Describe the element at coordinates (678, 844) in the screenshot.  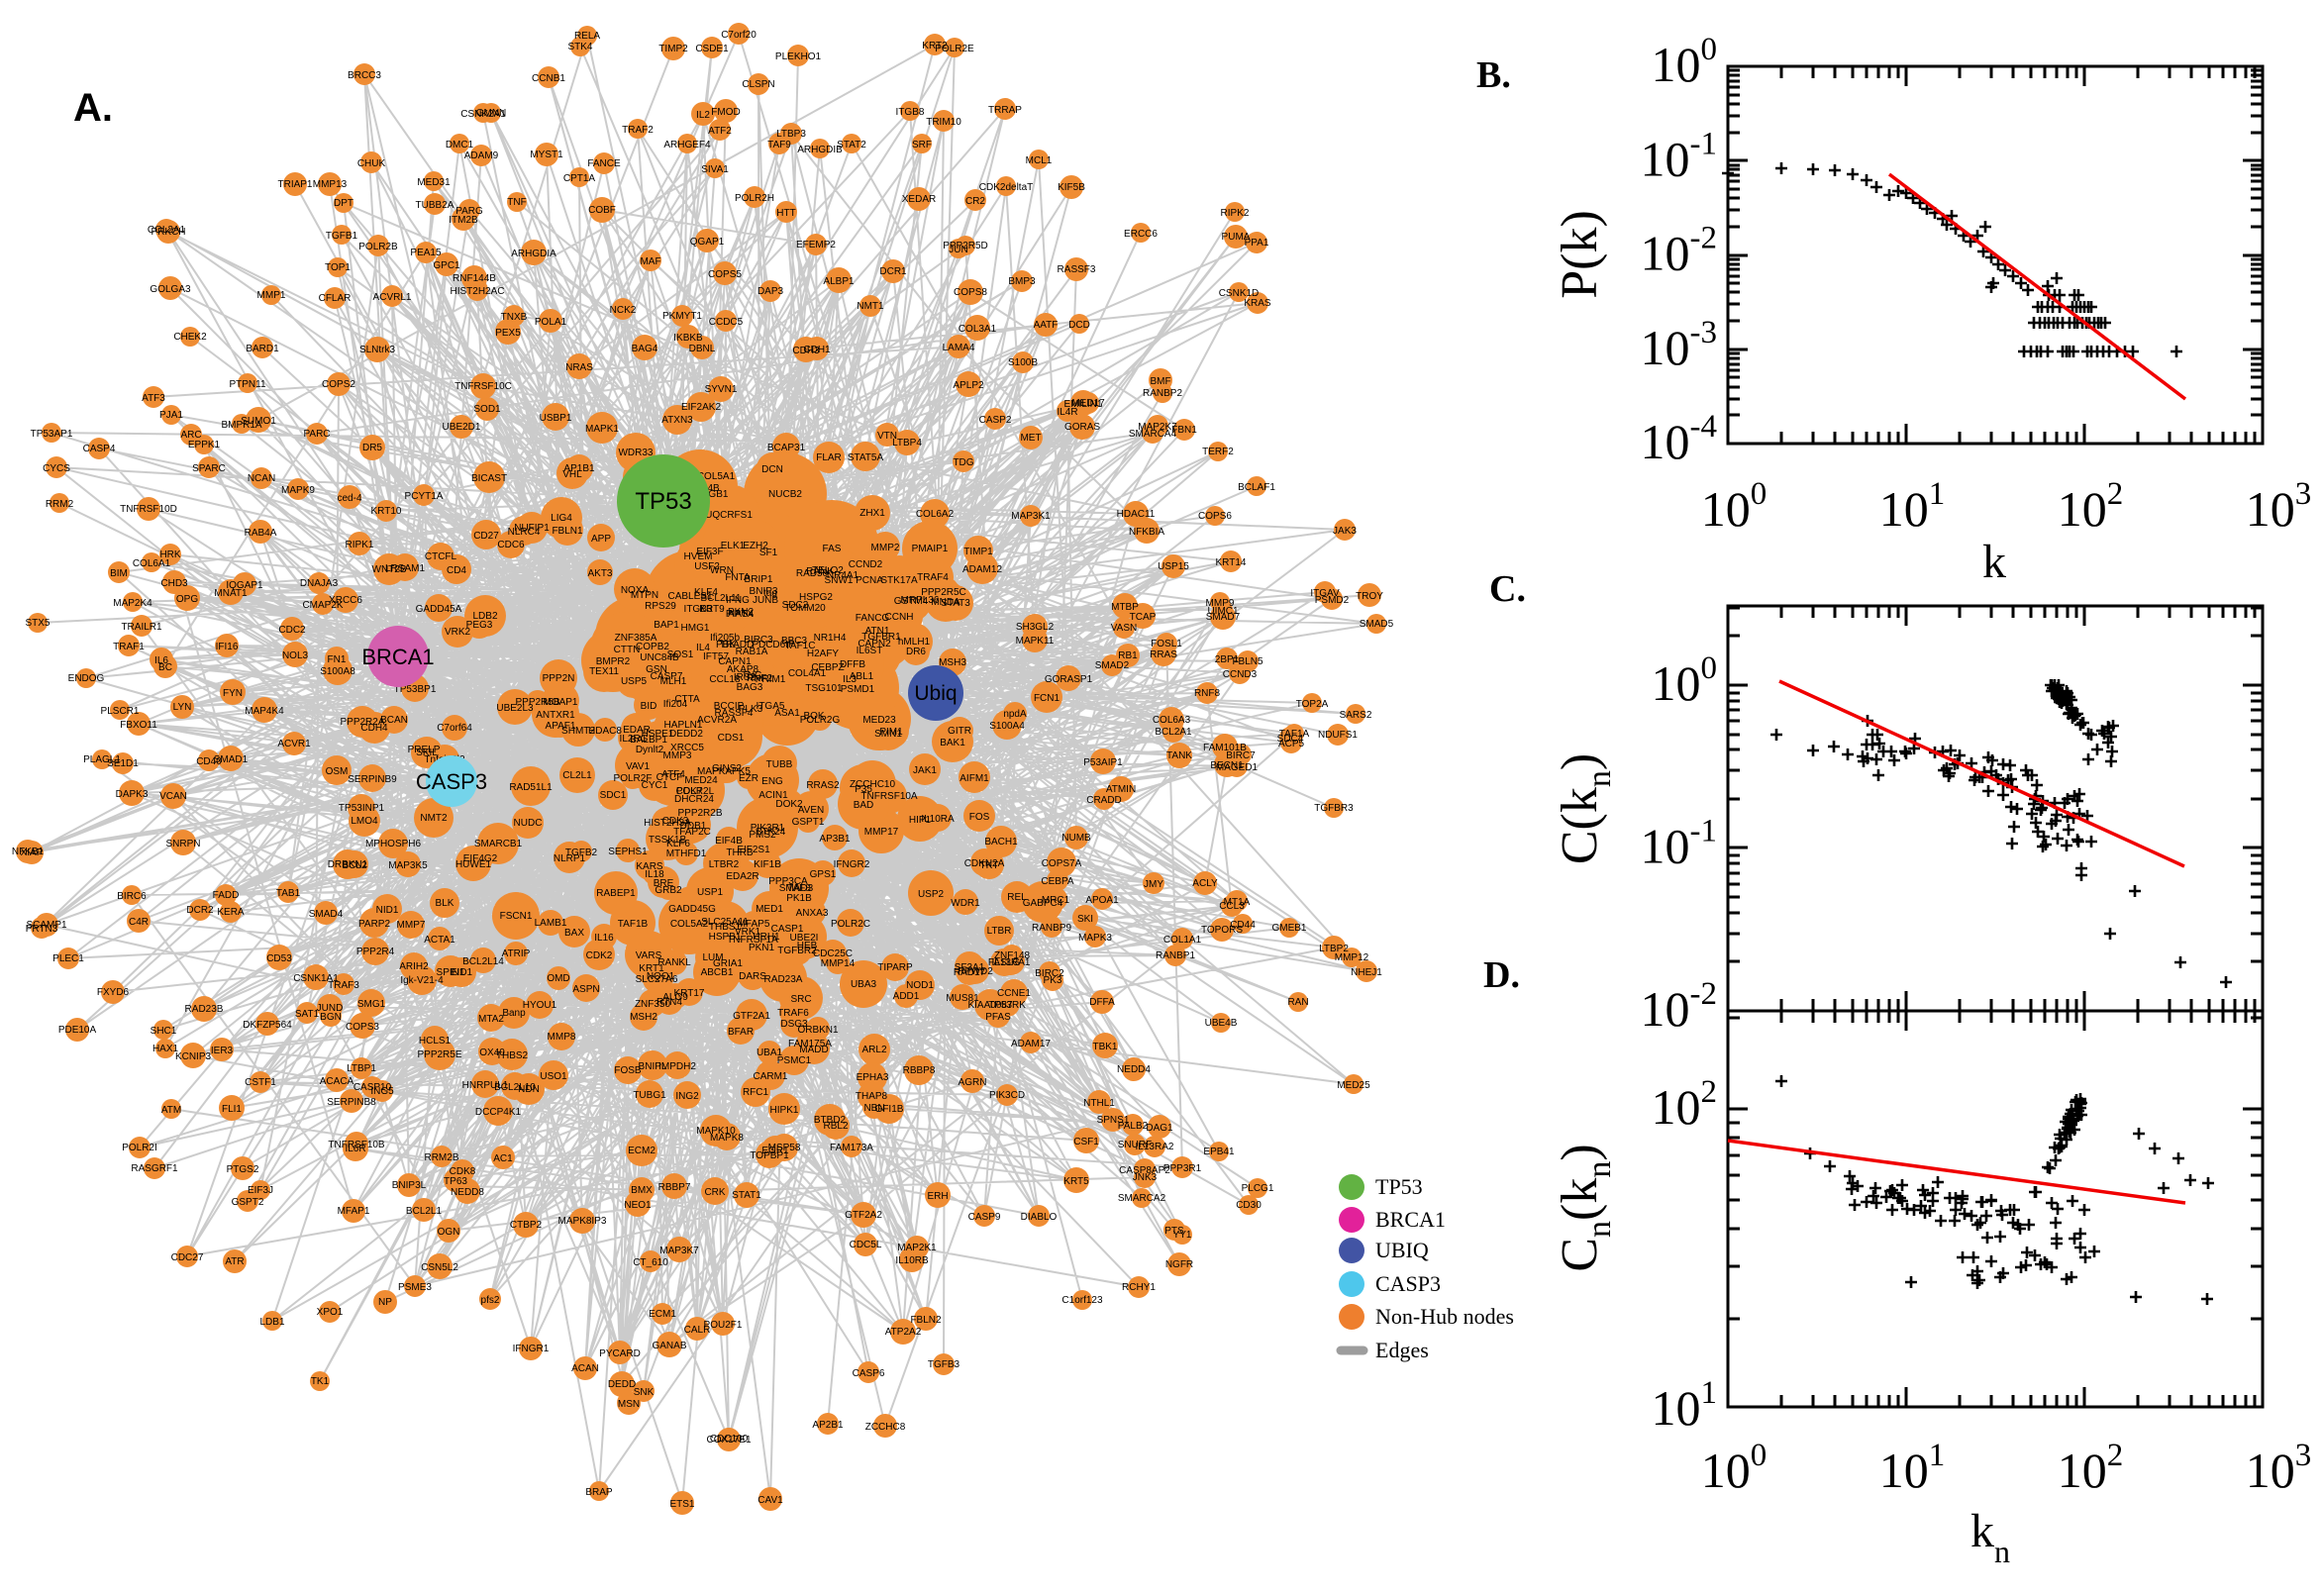
I see `svg-text: KLF6` at that location.